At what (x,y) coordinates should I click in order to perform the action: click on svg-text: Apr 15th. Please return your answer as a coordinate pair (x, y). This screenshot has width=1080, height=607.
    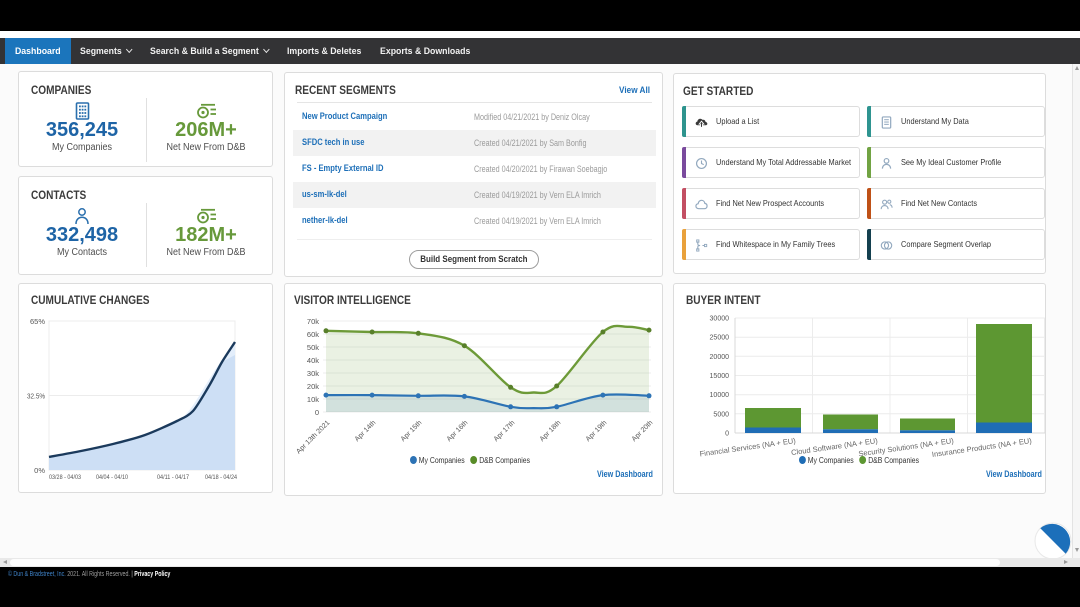
    Looking at the image, I should click on (412, 431).